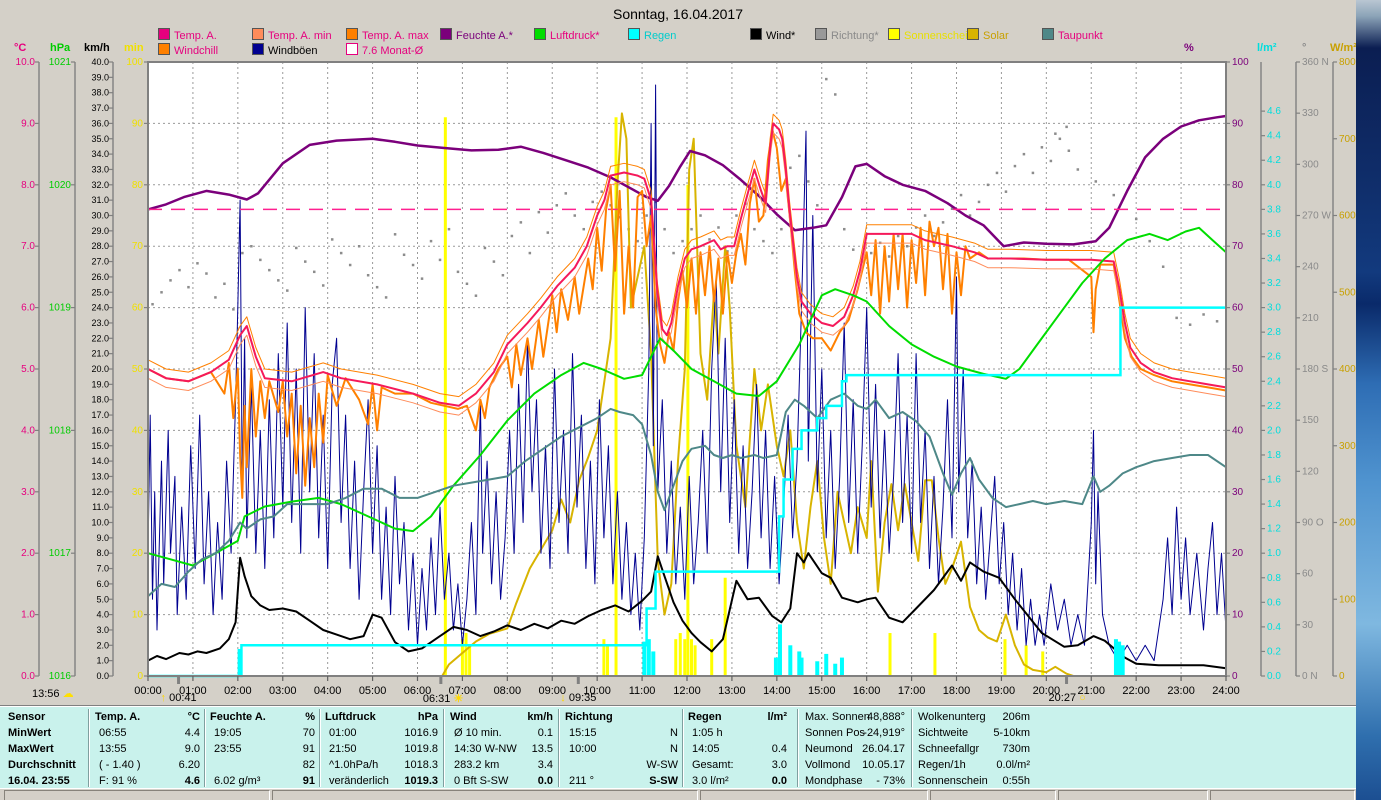 The height and width of the screenshot is (800, 1381). I want to click on down-arrow-icon: ↓, so click(563, 698).